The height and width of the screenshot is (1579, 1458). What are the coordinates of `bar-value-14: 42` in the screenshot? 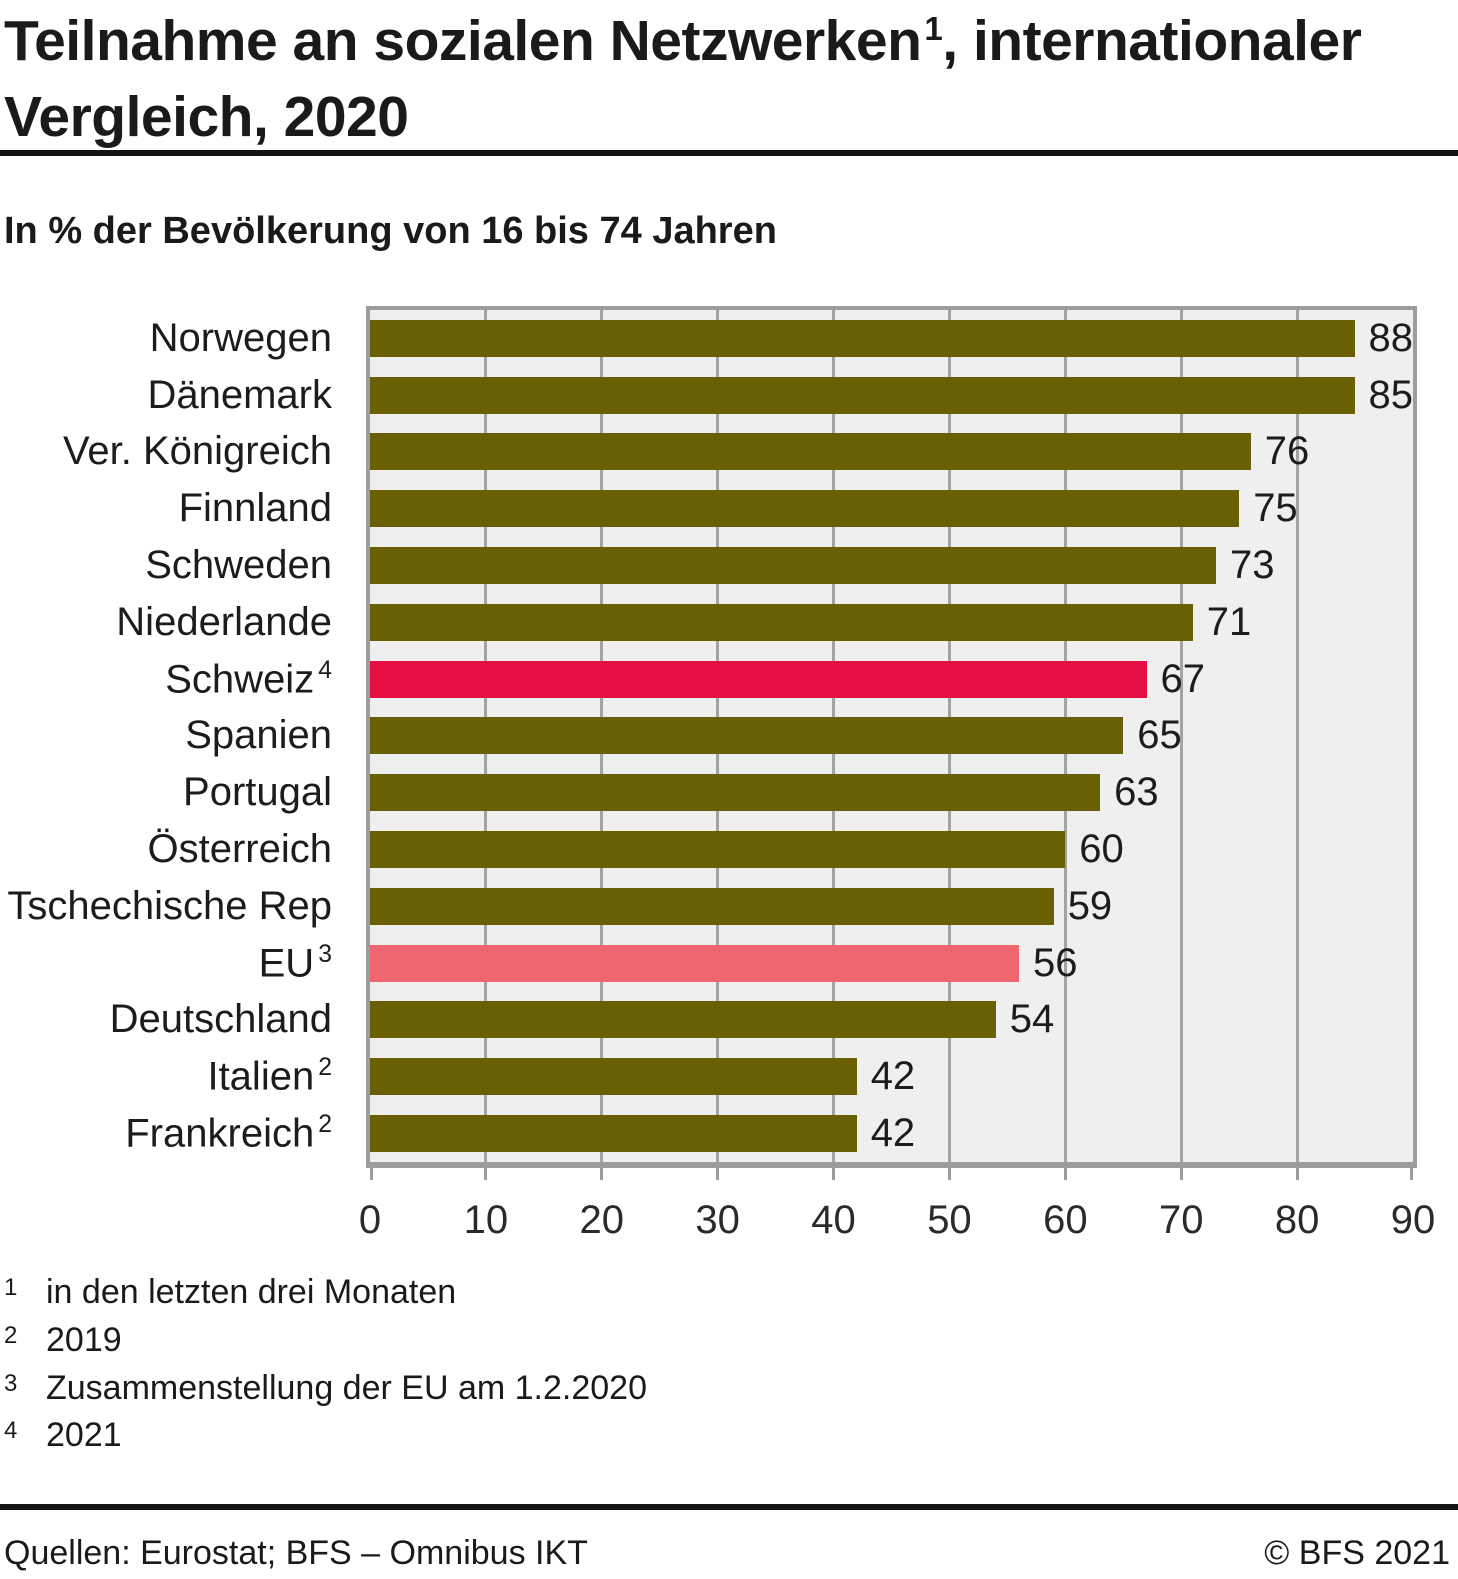 It's located at (893, 1133).